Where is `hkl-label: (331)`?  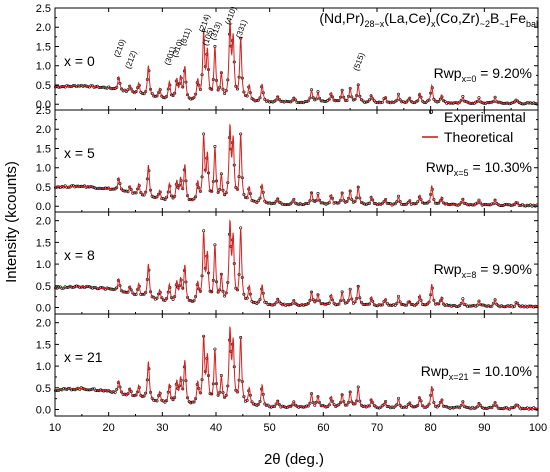
hkl-label: (331) is located at coordinates (241, 28).